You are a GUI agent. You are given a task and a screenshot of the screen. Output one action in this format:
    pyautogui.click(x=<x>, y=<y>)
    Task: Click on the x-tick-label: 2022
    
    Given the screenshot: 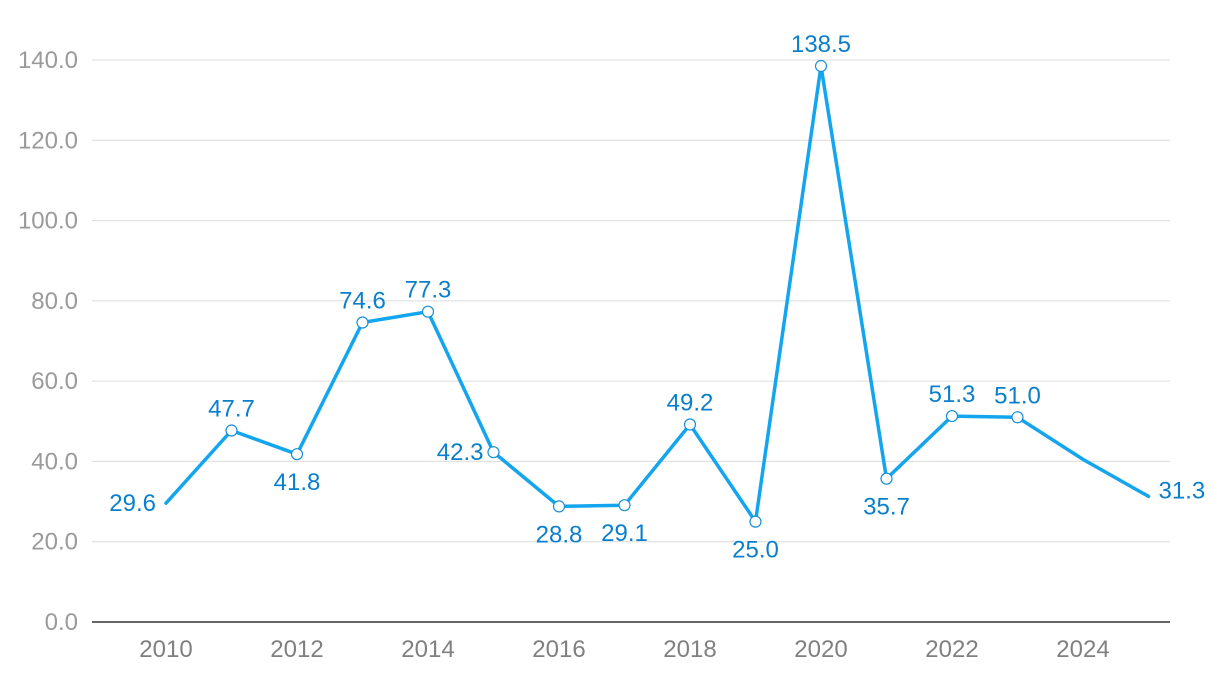 What is the action you would take?
    pyautogui.click(x=951, y=649)
    